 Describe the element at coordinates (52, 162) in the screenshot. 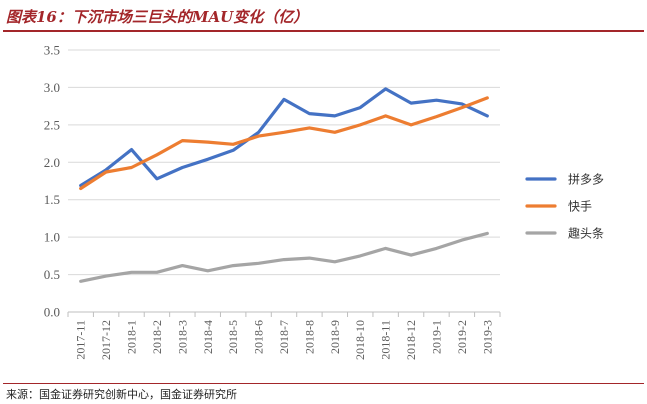

I see `y-tick-label: 2.0` at that location.